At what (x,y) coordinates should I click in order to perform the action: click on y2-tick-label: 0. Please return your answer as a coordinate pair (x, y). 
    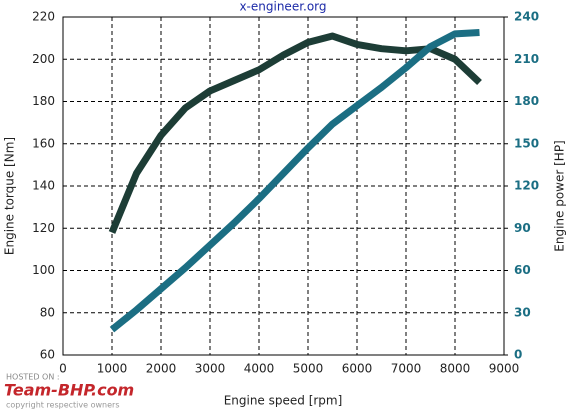
    Looking at the image, I should click on (518, 355).